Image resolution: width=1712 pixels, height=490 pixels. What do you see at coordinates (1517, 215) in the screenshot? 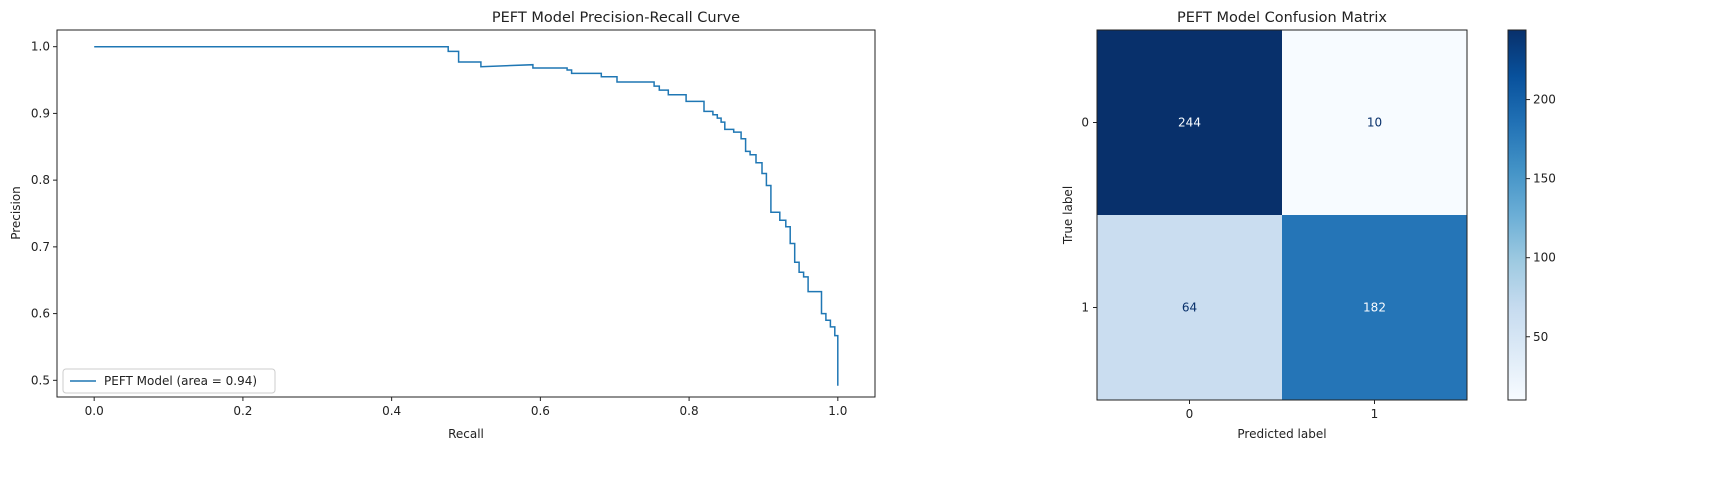
I see `cm-colorbar` at bounding box center [1517, 215].